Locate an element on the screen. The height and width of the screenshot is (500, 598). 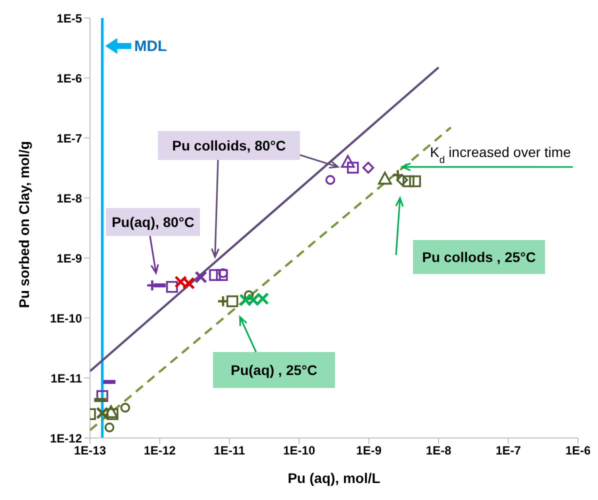
x-tick-label: 1E-13 is located at coordinates (90, 451).